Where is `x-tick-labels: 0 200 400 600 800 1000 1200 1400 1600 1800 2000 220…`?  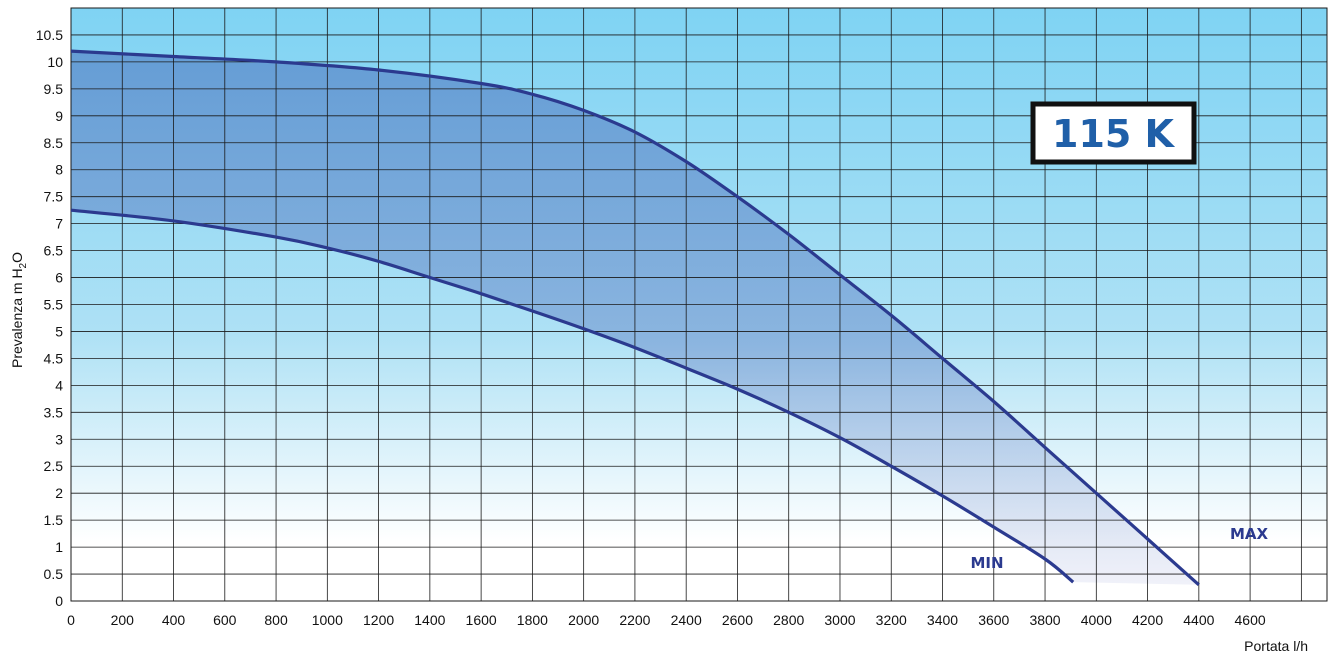 x-tick-labels: 0 200 400 600 800 1000 1200 1400 1600 1800 2000 220… is located at coordinates (666, 620).